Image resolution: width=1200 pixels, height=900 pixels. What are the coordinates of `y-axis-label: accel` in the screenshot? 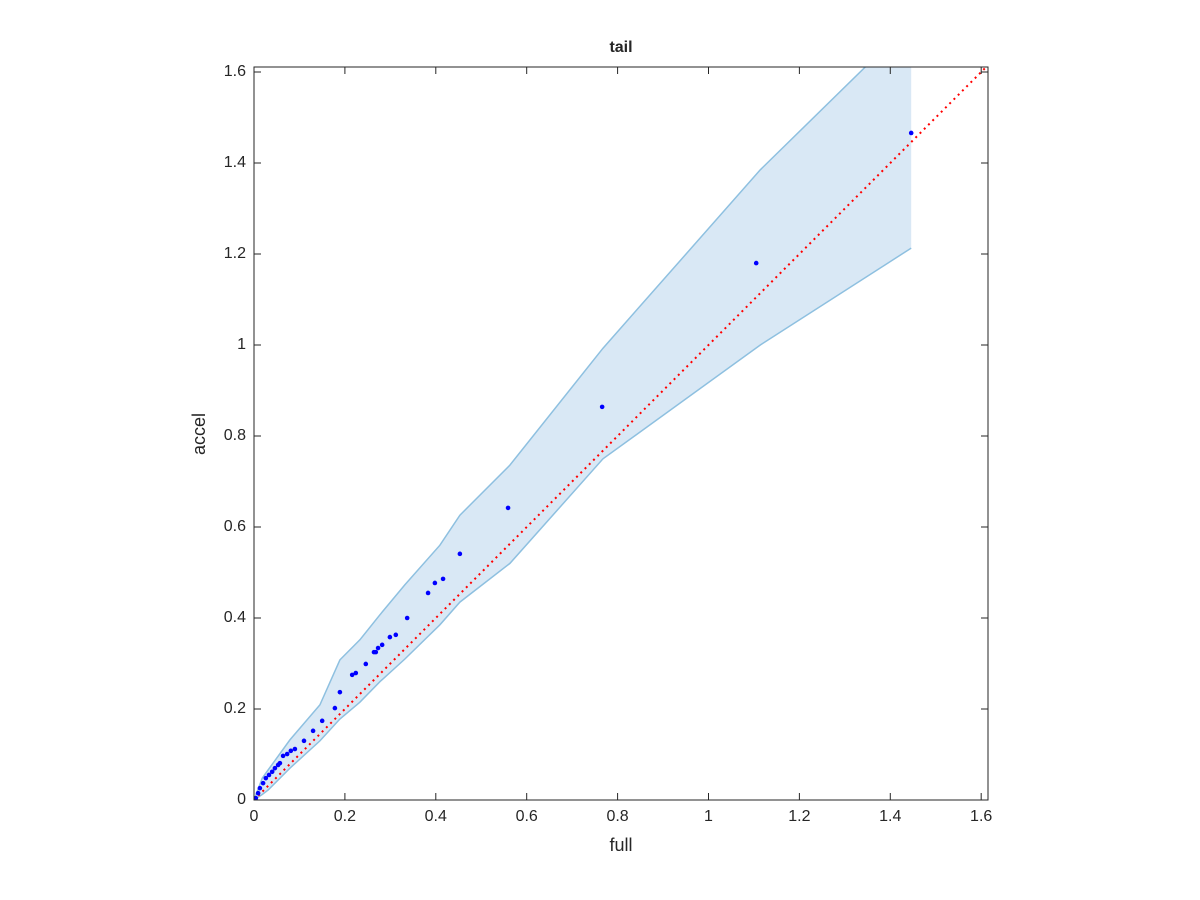 It's located at (199, 434).